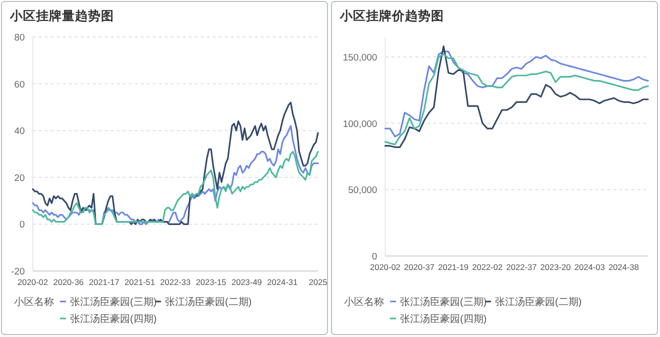 The height and width of the screenshot is (337, 660). I want to click on x-tick-label: 2020-36, so click(68, 282).